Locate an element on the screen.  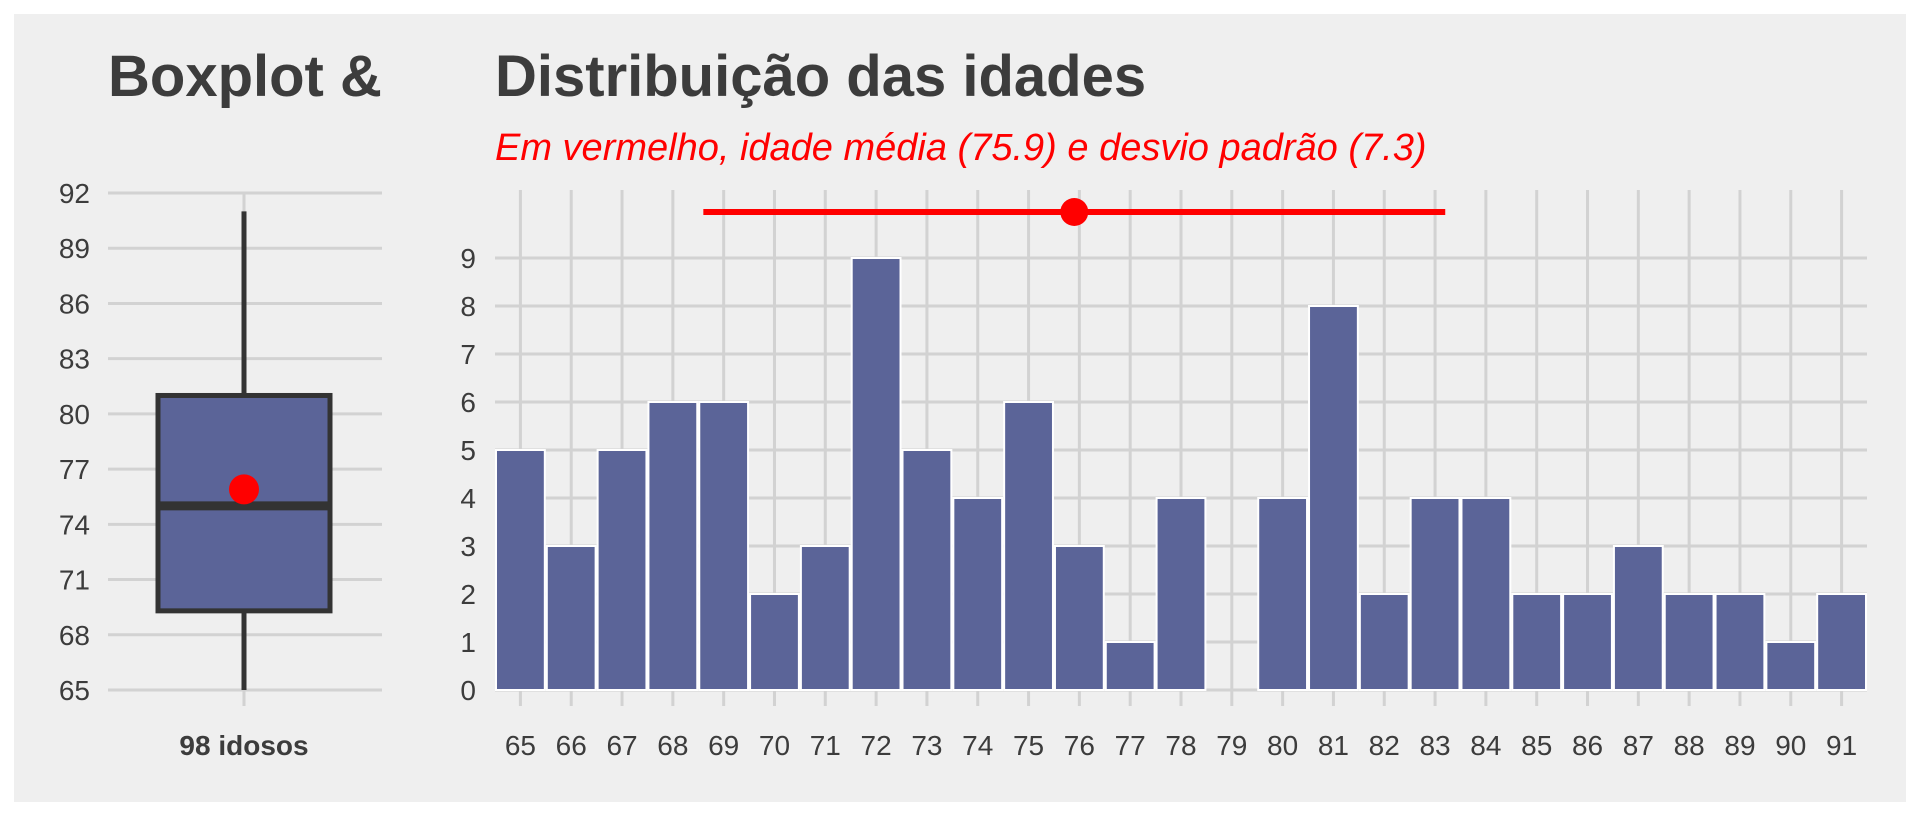
histogram-x-tick-label: 70 is located at coordinates (774, 745).